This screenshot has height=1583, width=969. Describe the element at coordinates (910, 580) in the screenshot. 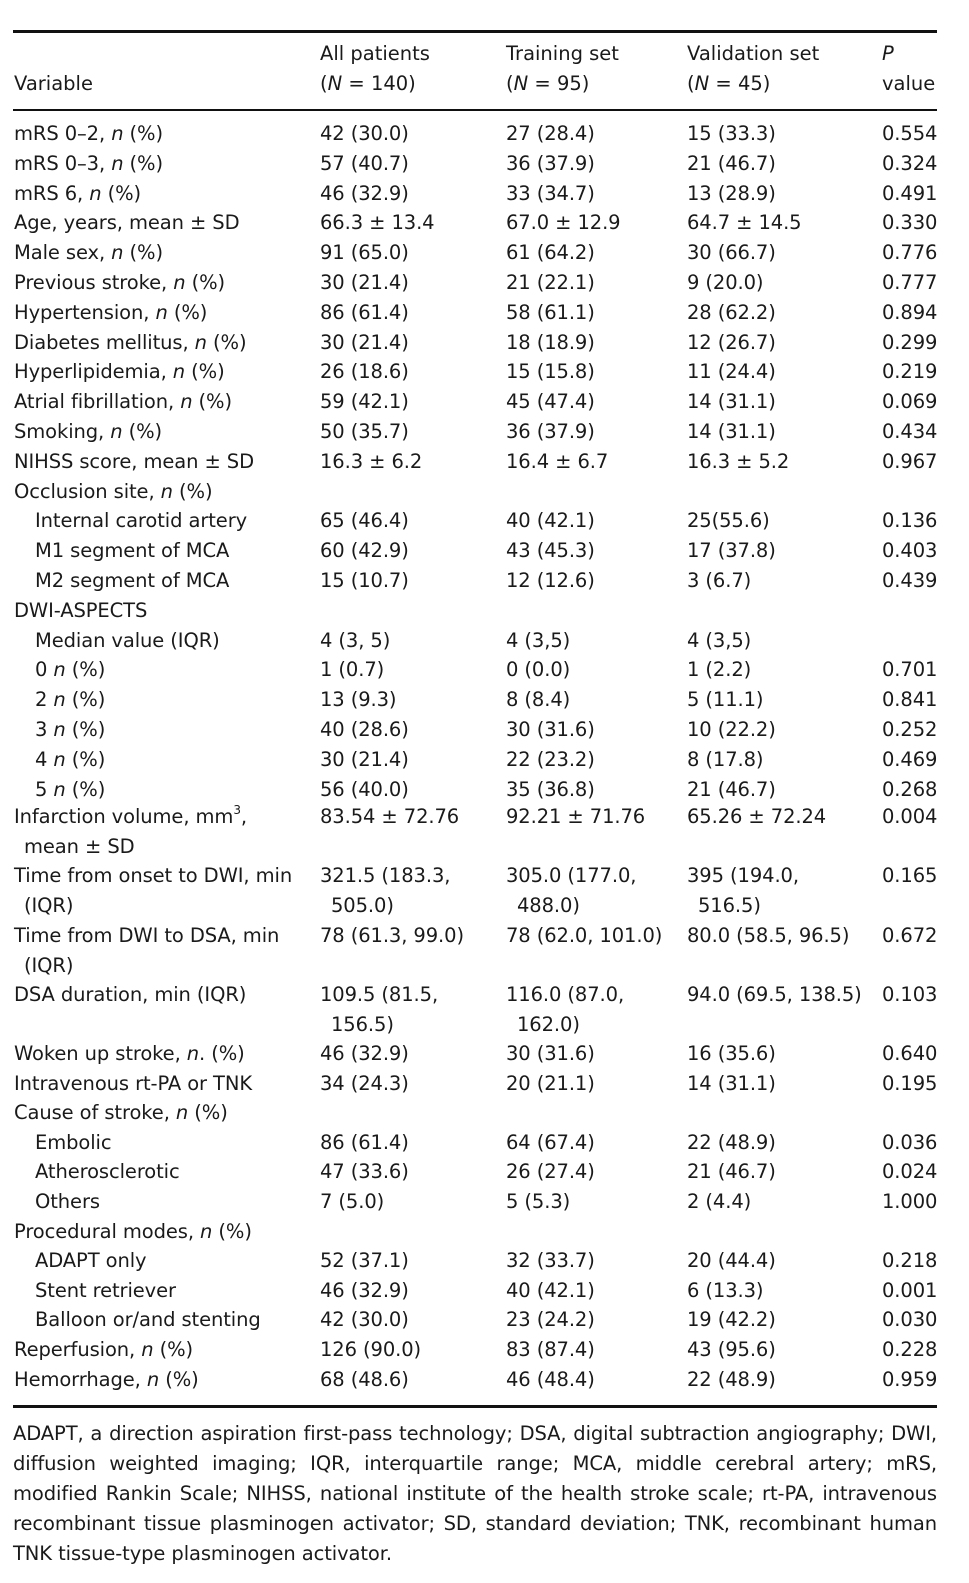

I see `cell-p: 0.439` at that location.